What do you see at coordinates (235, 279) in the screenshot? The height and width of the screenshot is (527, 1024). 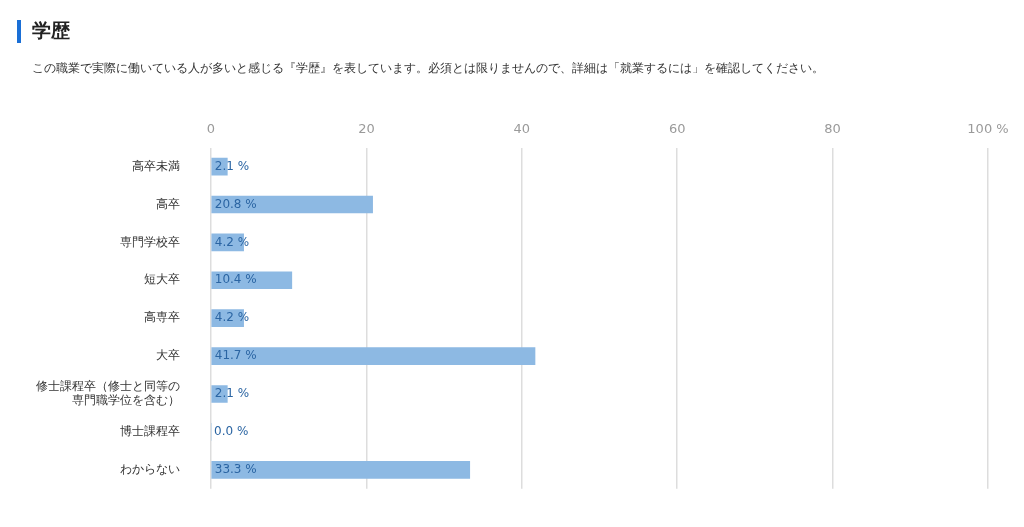 I see `data-label: 10.4 %` at bounding box center [235, 279].